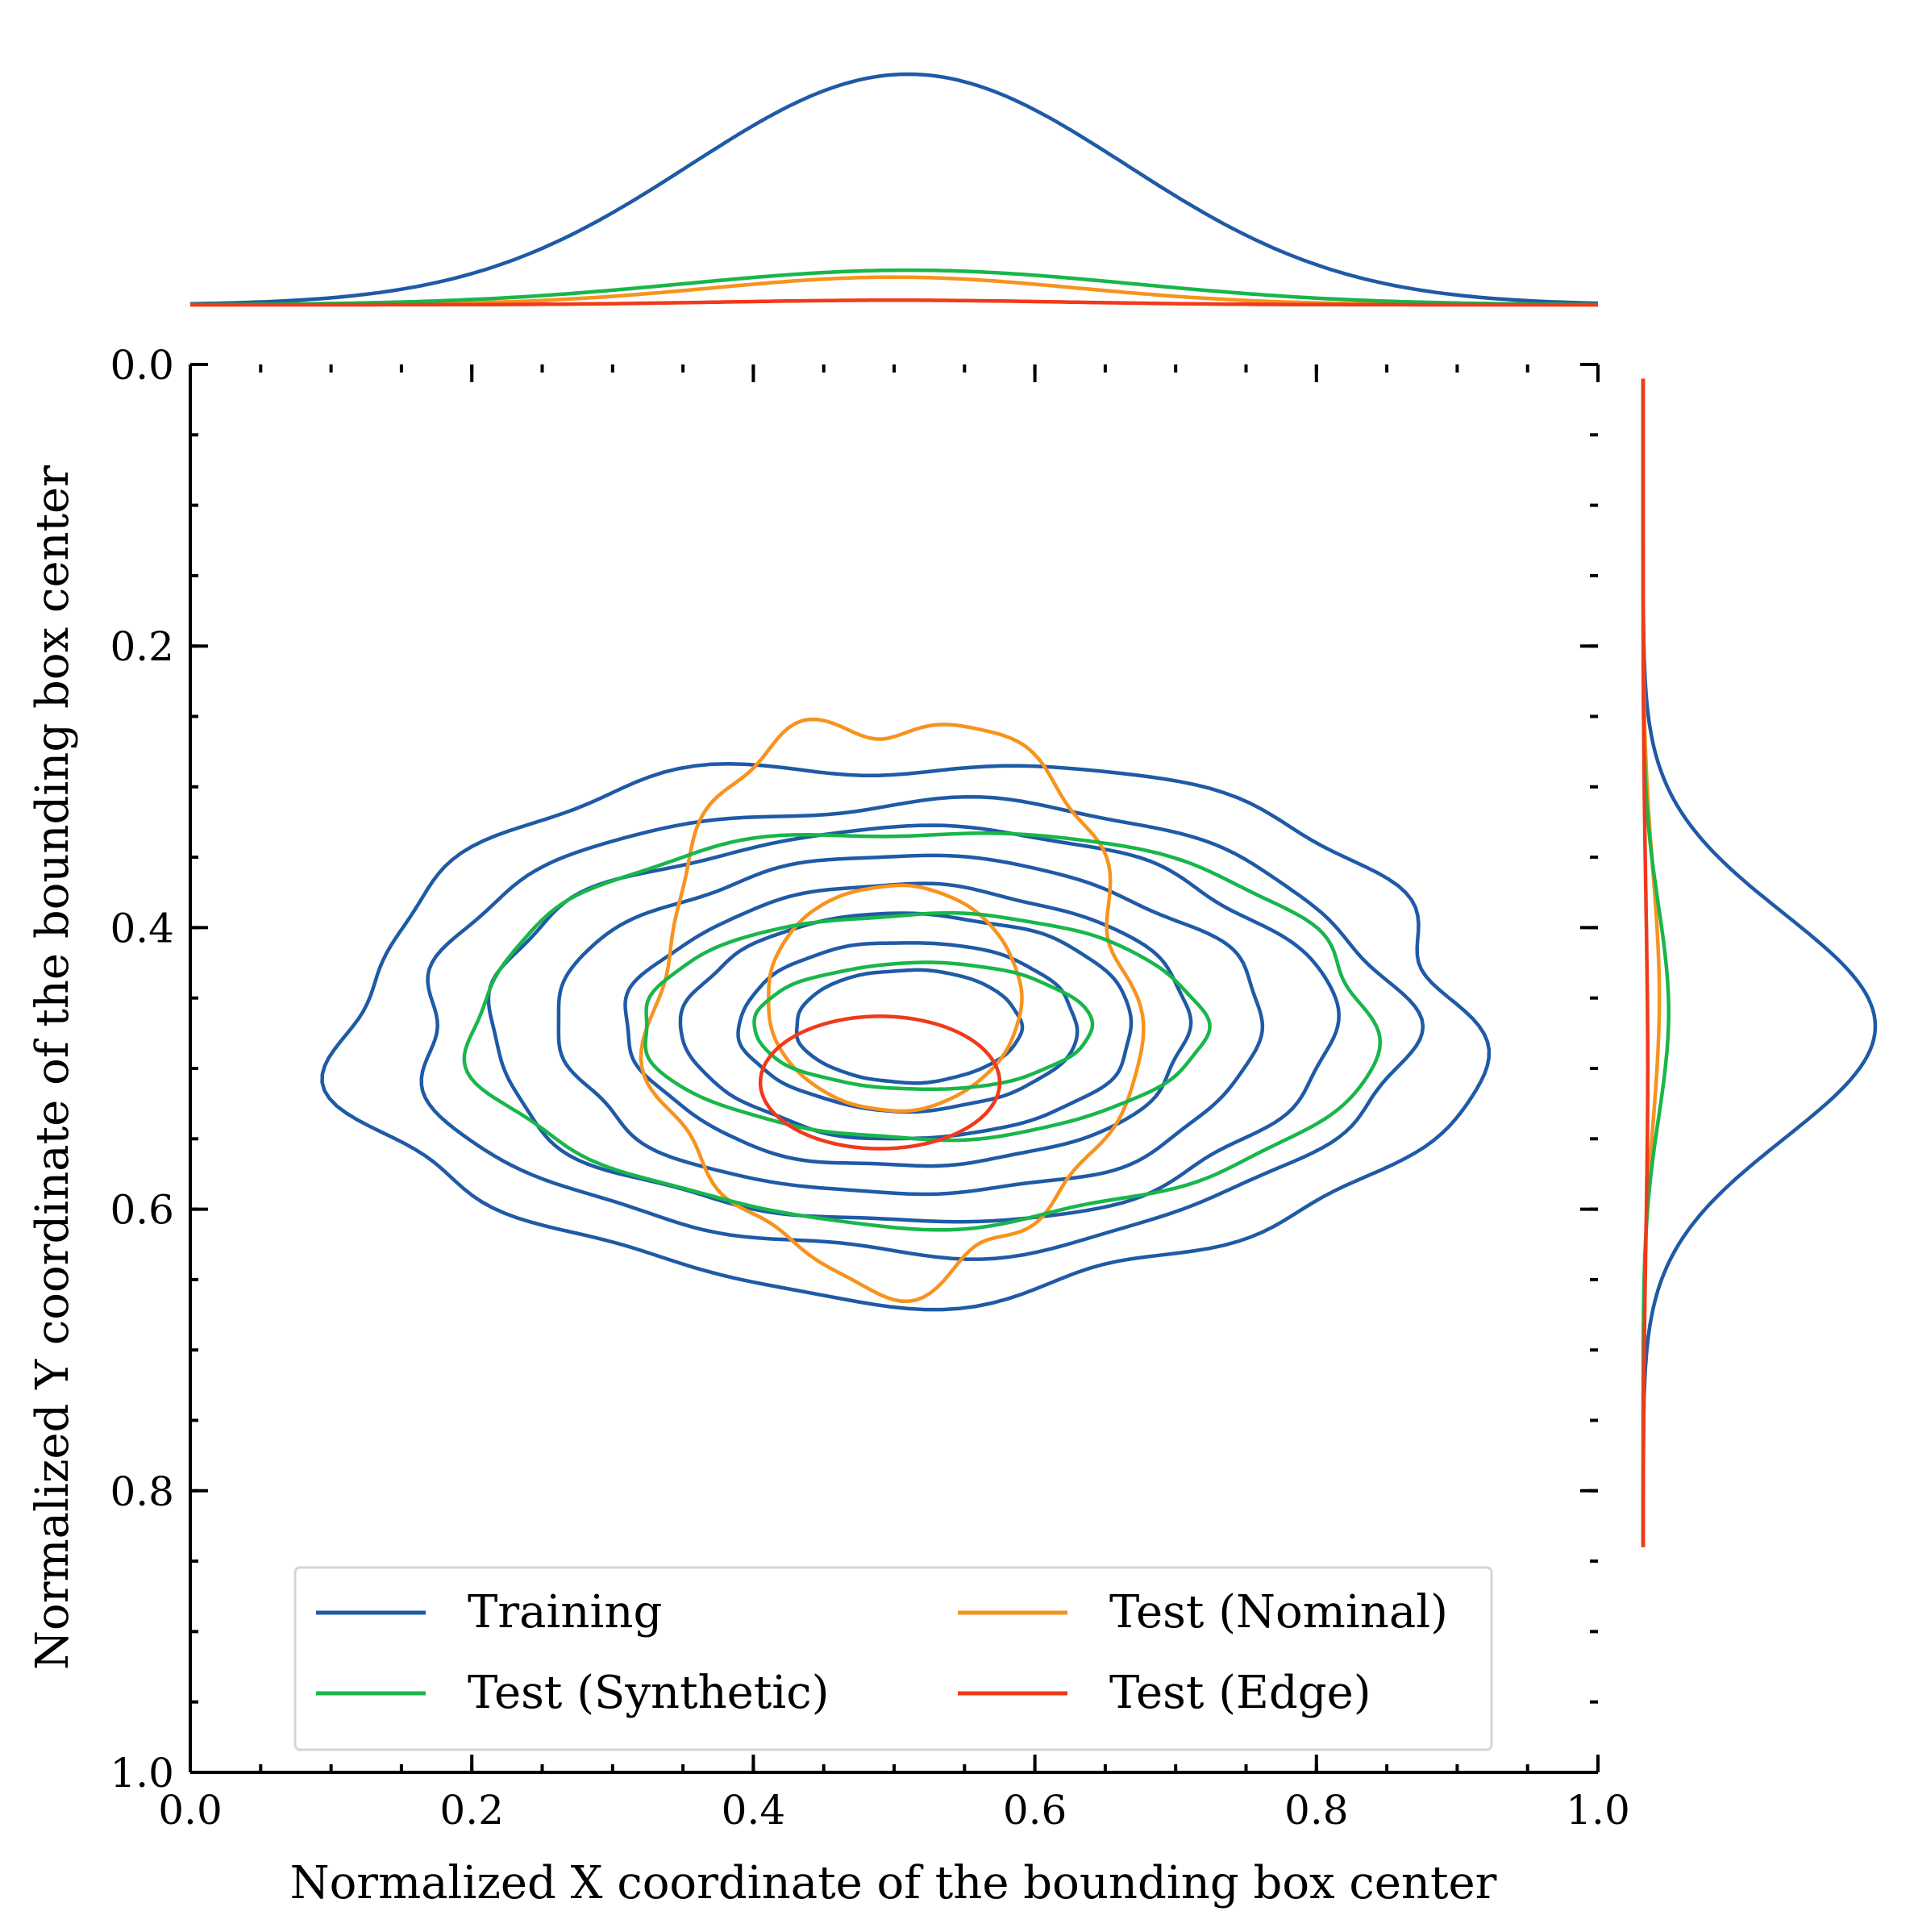 This screenshot has height=1932, width=1914. I want to click on y-tick-label: 0.0, so click(142, 366).